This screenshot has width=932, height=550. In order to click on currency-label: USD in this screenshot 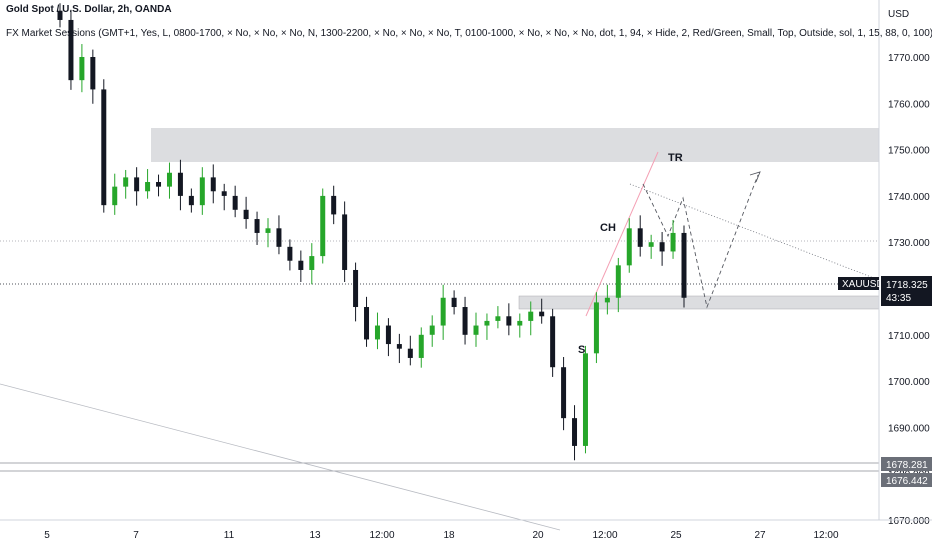, I will do `click(898, 14)`.